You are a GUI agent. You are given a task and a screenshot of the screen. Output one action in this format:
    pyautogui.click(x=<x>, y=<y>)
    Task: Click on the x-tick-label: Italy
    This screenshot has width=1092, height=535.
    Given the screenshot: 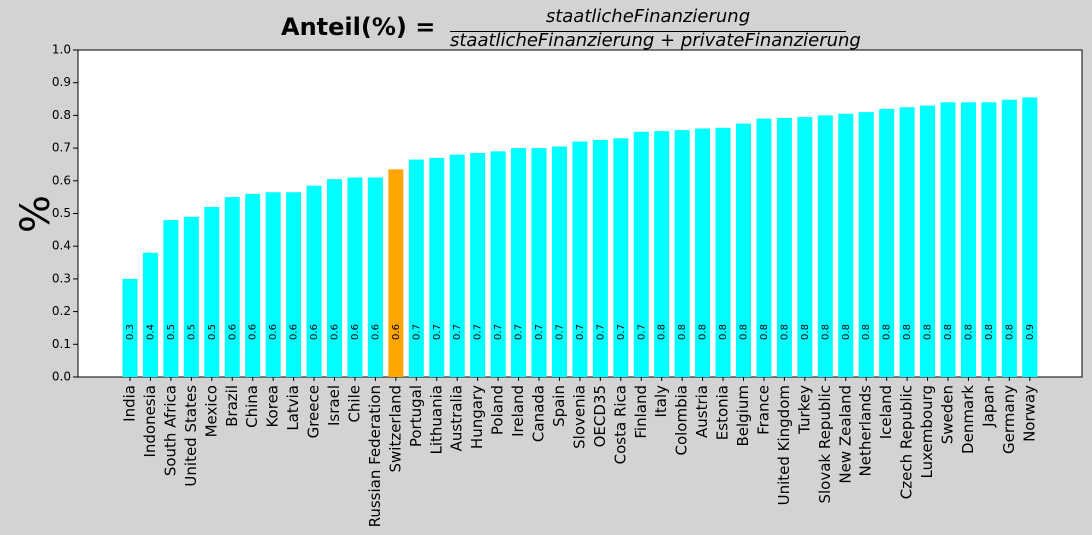 What is the action you would take?
    pyautogui.click(x=661, y=401)
    